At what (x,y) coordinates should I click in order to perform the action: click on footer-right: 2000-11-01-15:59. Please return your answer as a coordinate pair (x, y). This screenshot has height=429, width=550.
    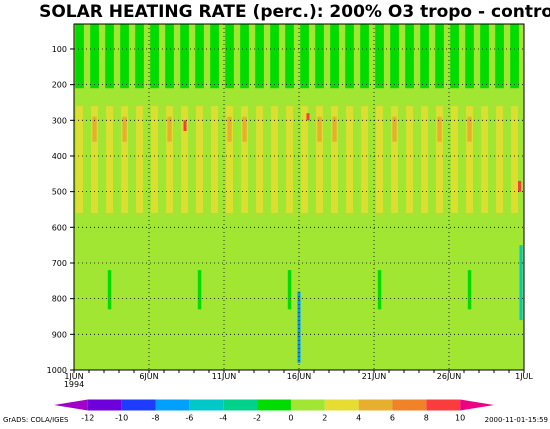
    Looking at the image, I should click on (516, 420).